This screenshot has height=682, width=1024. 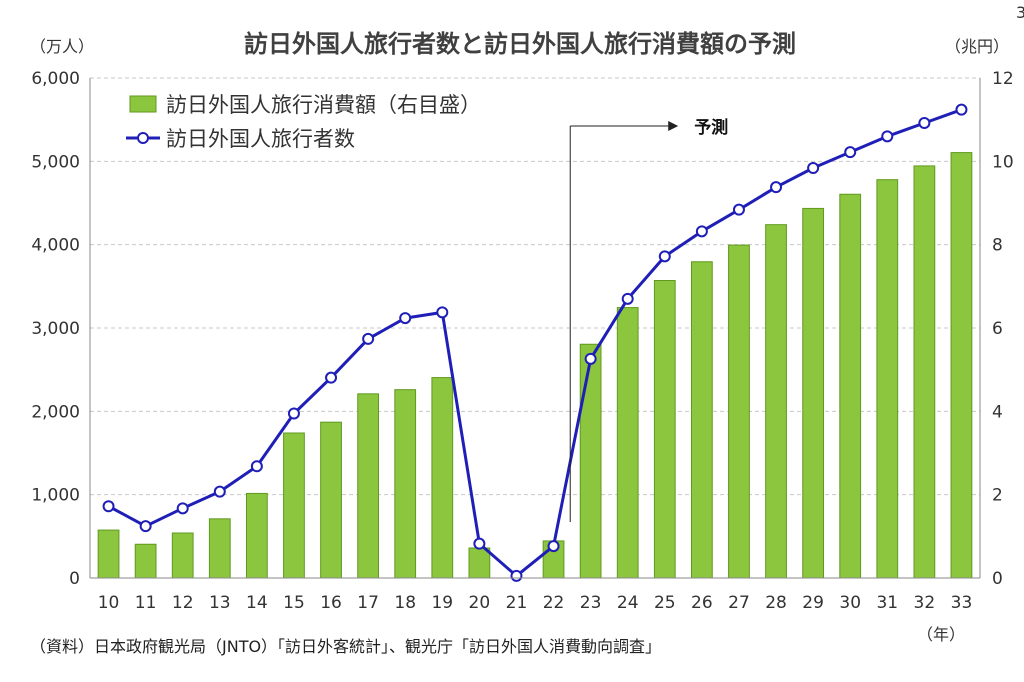 I want to click on right-tick-label: 2, so click(x=997, y=496).